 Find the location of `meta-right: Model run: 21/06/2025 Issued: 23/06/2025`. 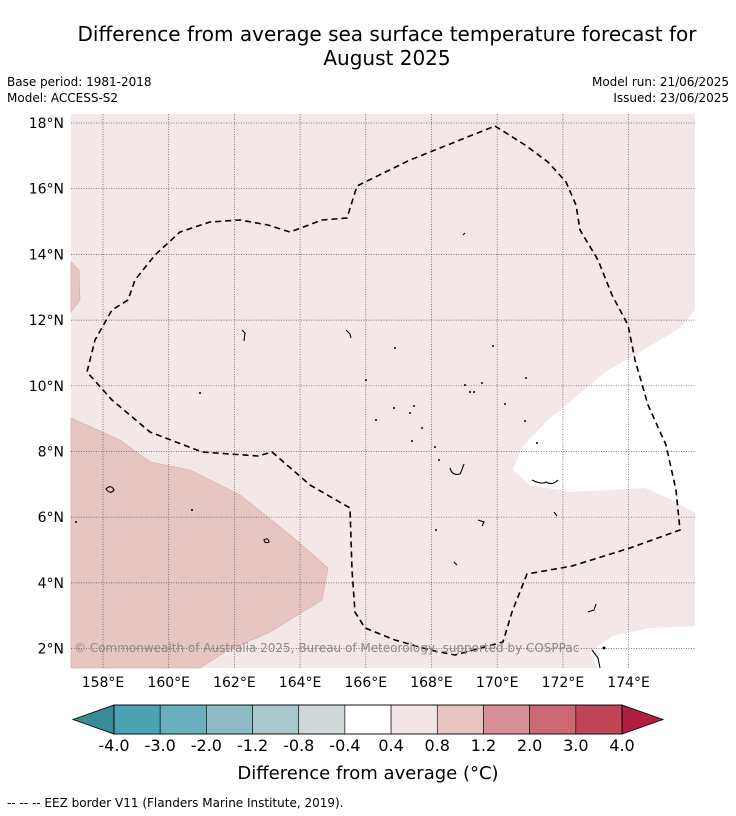

meta-right: Model run: 21/06/2025 Issued: 23/06/2025 is located at coordinates (660, 90).